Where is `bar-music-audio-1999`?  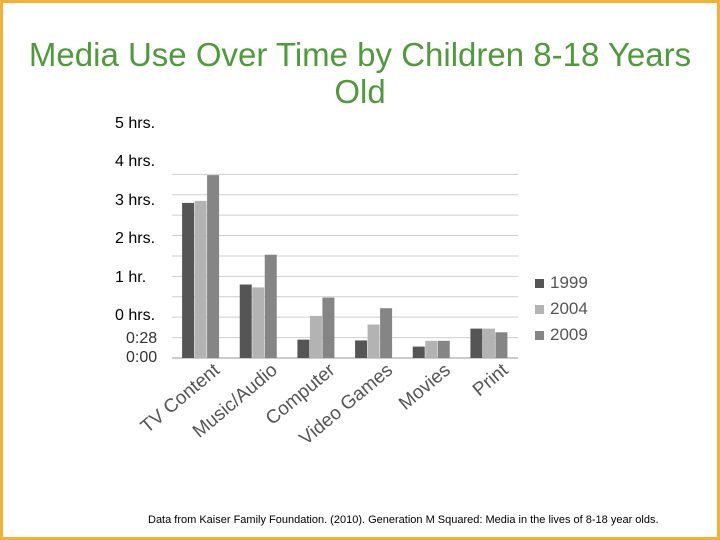 bar-music-audio-1999 is located at coordinates (245, 321).